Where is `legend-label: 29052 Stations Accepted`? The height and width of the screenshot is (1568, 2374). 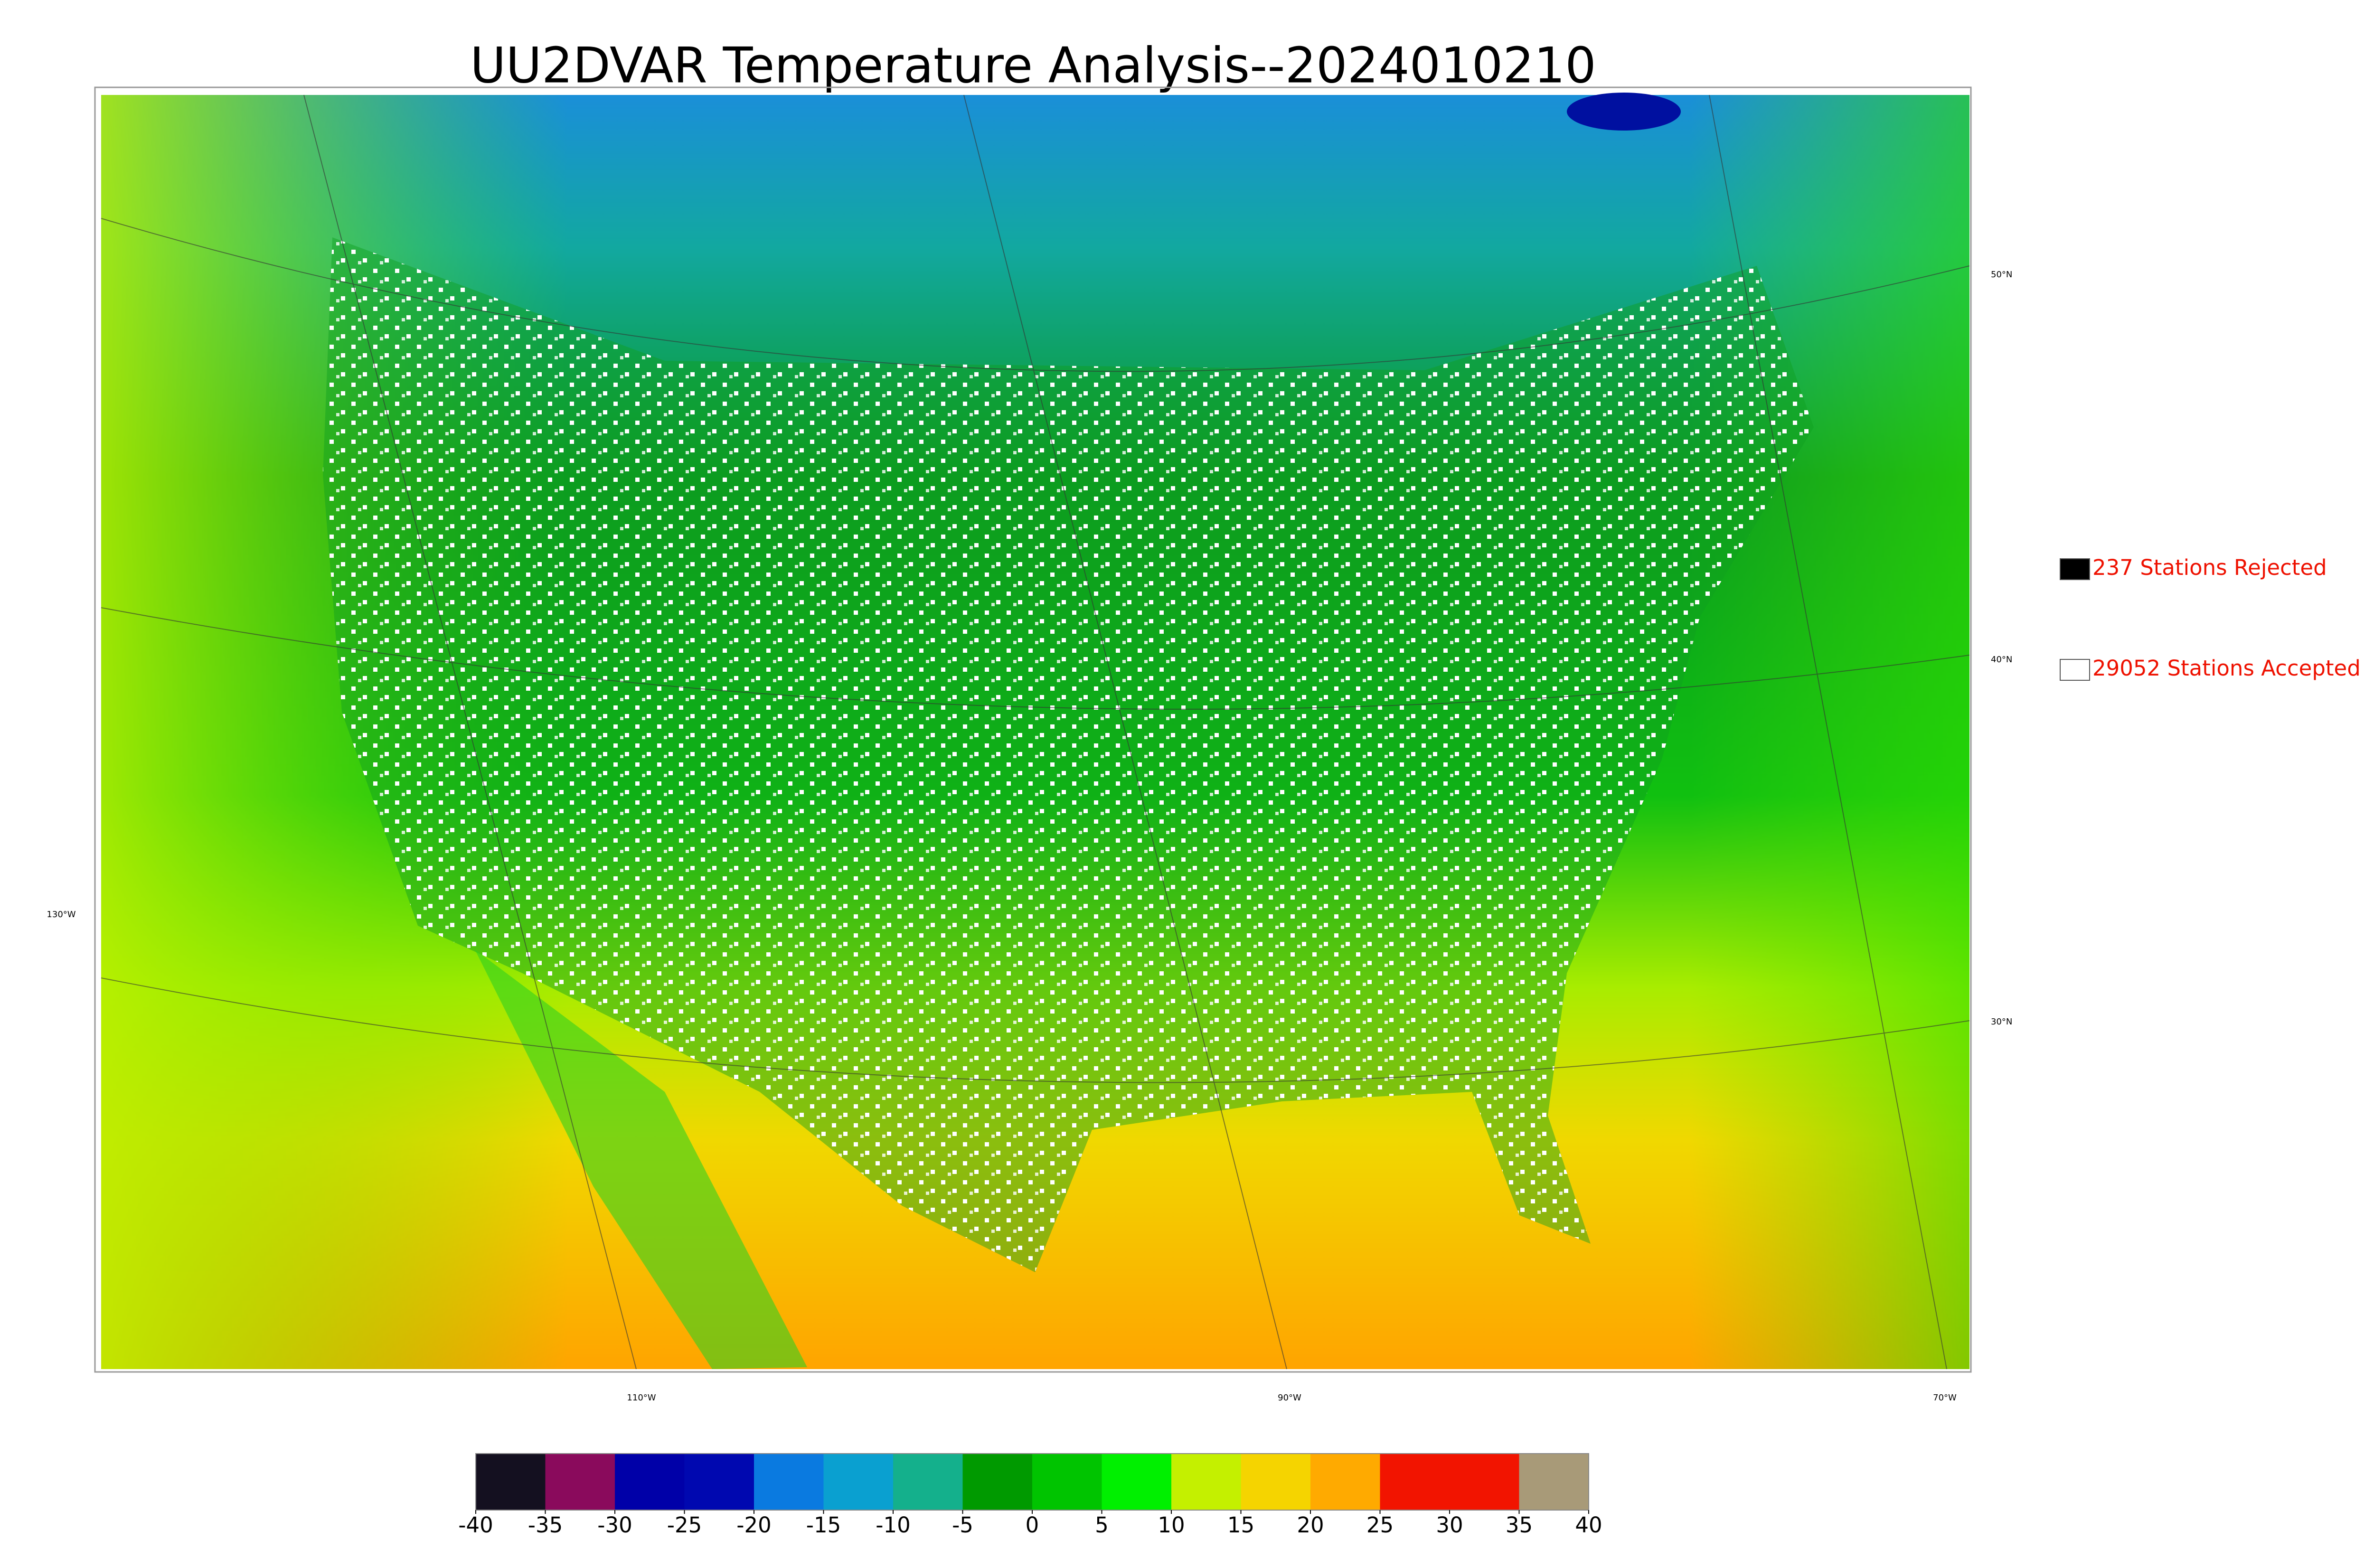 legend-label: 29052 Stations Accepted is located at coordinates (2226, 668).